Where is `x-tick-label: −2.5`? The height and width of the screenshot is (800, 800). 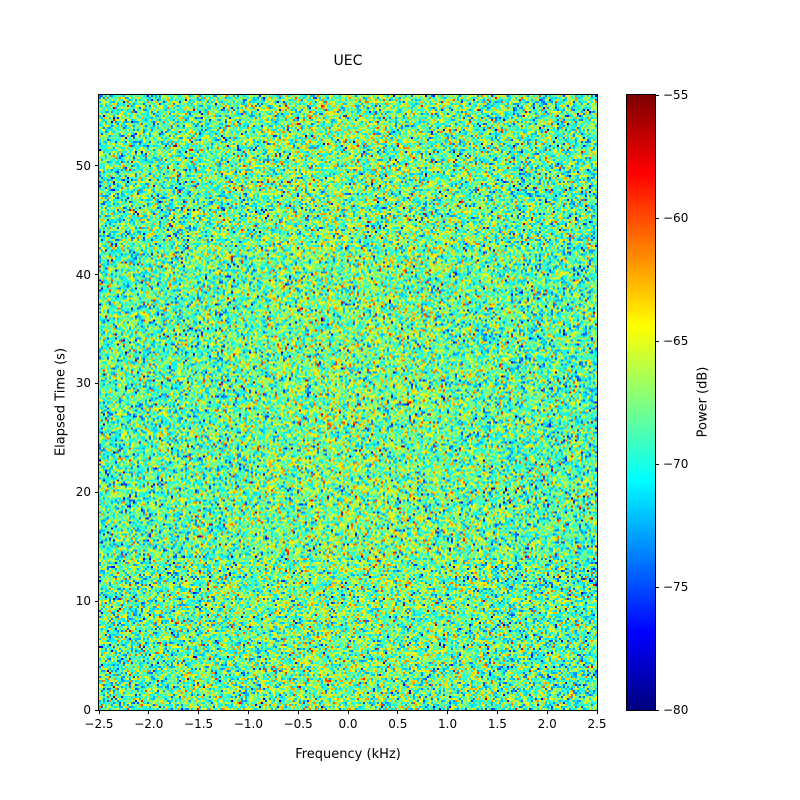 x-tick-label: −2.5 is located at coordinates (99, 724).